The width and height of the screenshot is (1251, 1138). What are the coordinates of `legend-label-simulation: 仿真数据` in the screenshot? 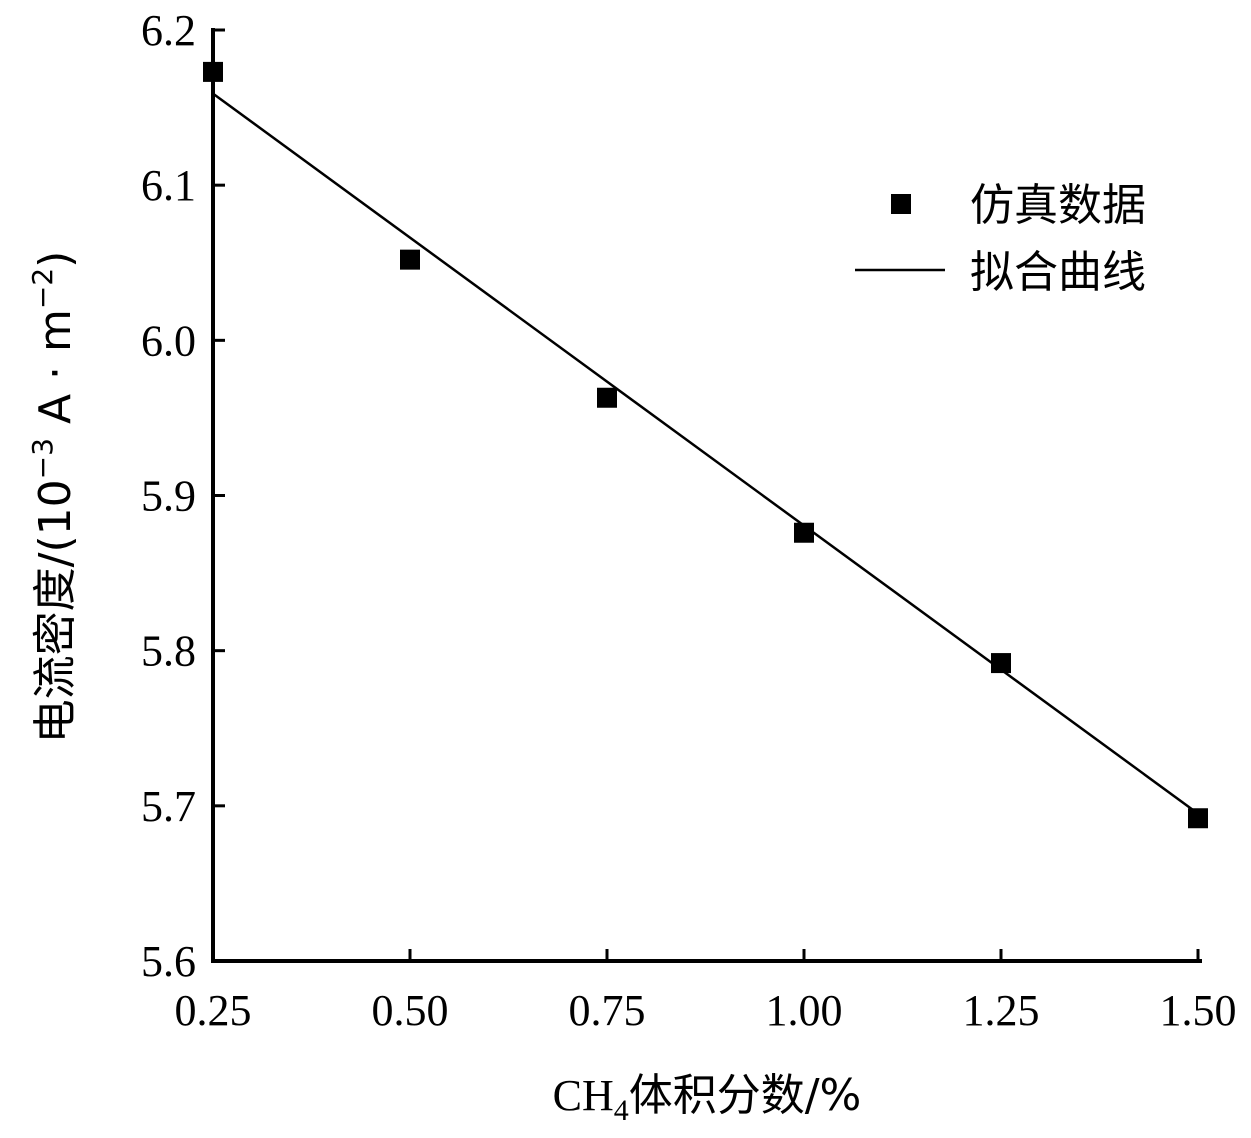 It's located at (1058, 205).